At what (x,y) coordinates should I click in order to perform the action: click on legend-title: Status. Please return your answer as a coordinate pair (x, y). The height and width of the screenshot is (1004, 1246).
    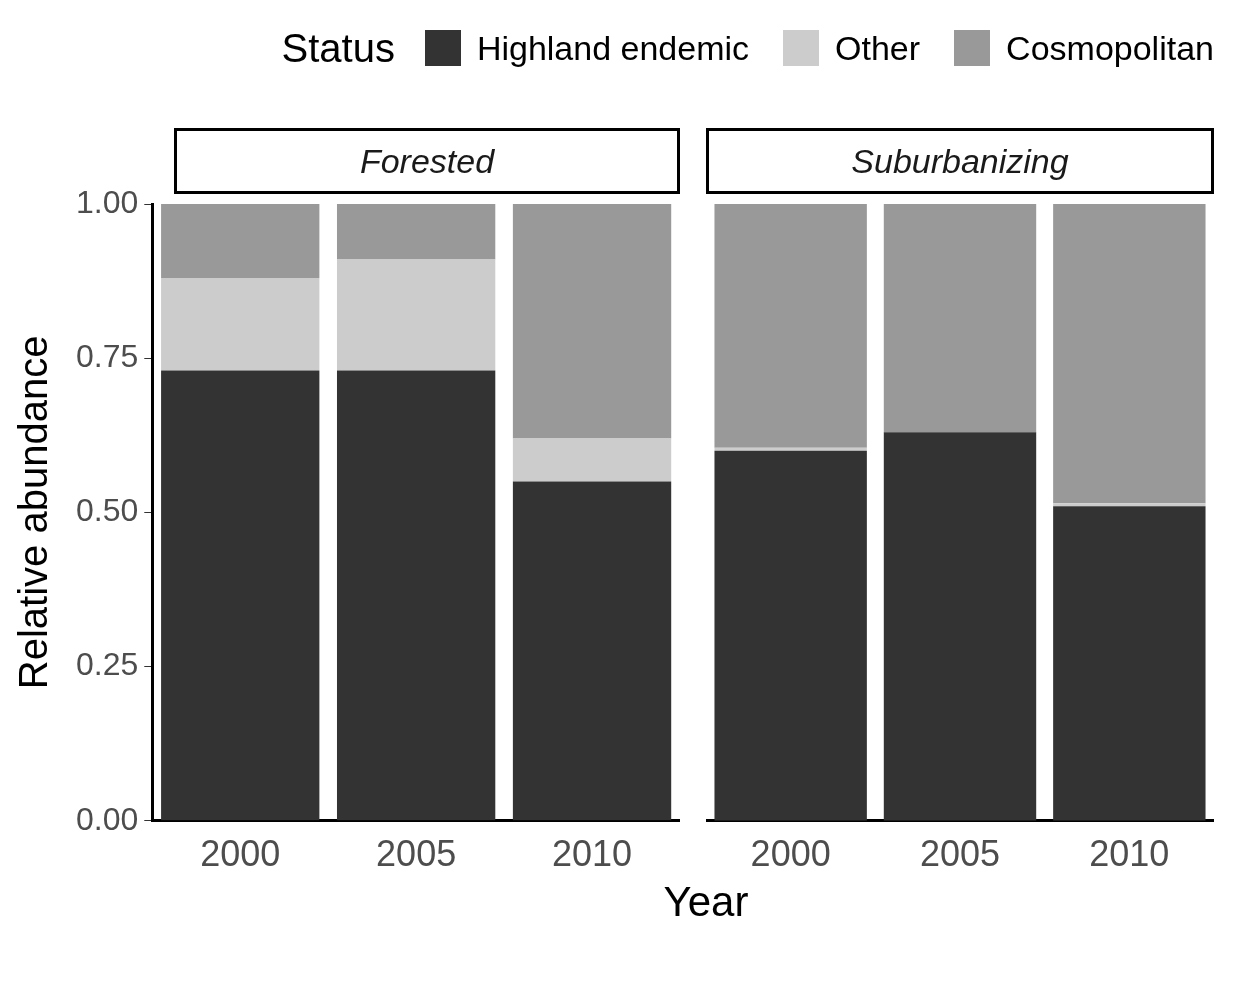
    Looking at the image, I should click on (338, 48).